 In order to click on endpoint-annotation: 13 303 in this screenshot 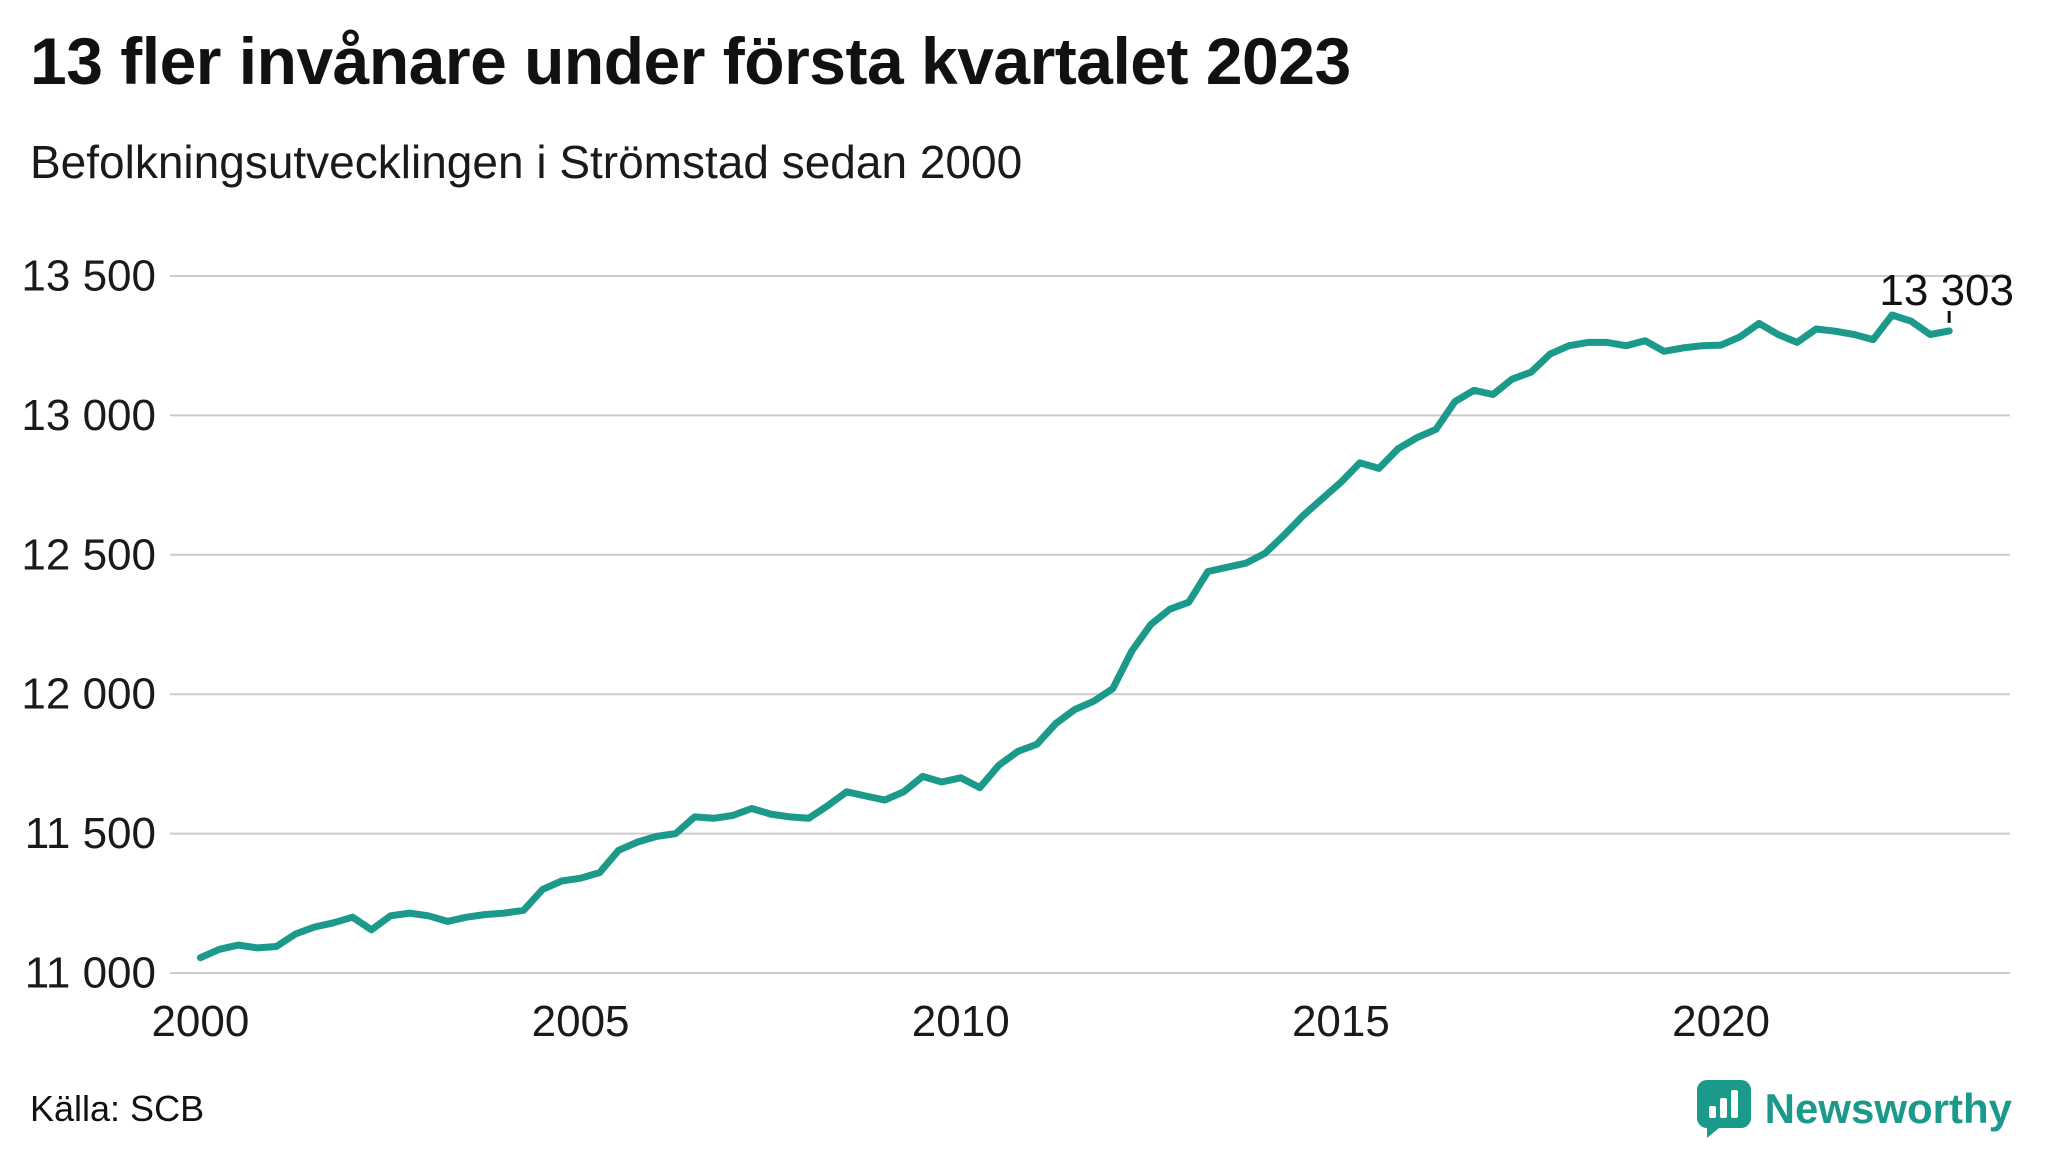, I will do `click(1946, 290)`.